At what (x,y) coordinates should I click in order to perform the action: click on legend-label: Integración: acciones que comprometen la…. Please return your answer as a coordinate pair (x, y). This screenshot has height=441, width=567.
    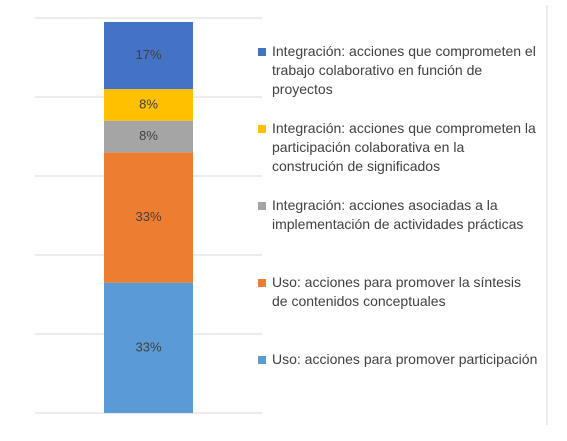
    Looking at the image, I should click on (404, 147).